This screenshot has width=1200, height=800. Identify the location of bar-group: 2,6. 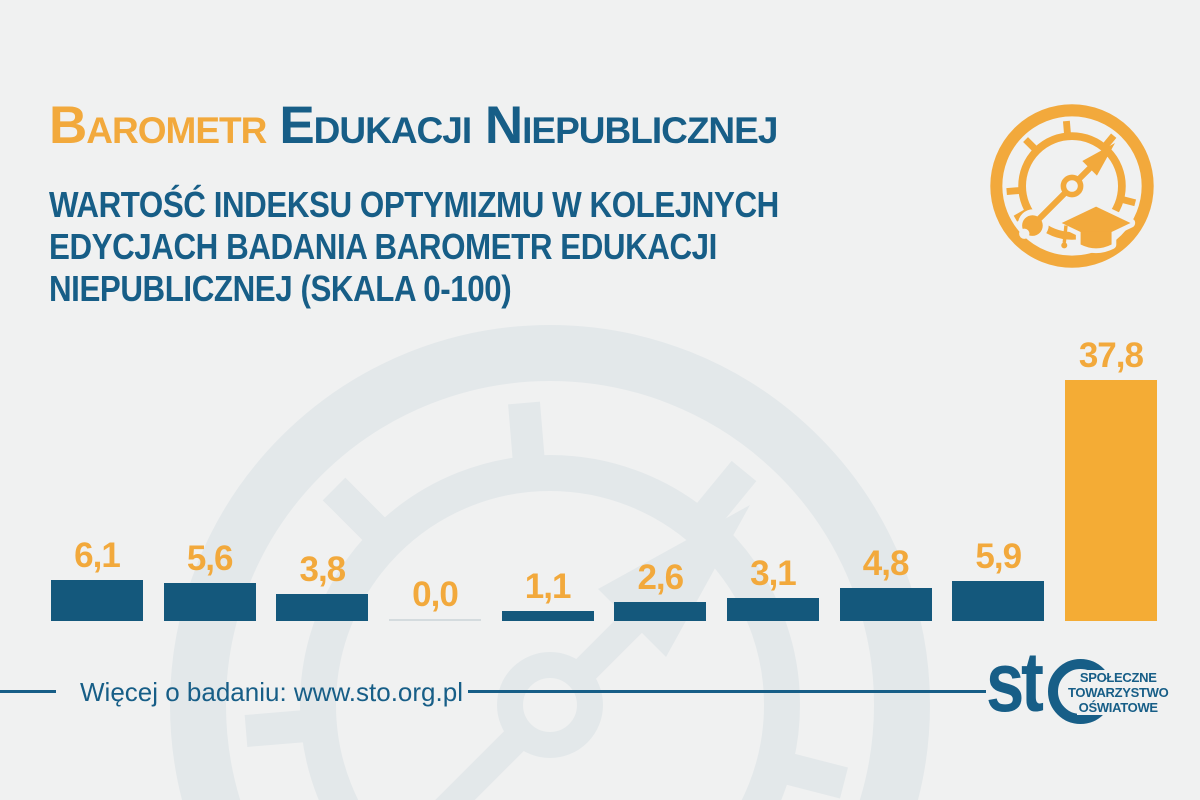
(660, 589).